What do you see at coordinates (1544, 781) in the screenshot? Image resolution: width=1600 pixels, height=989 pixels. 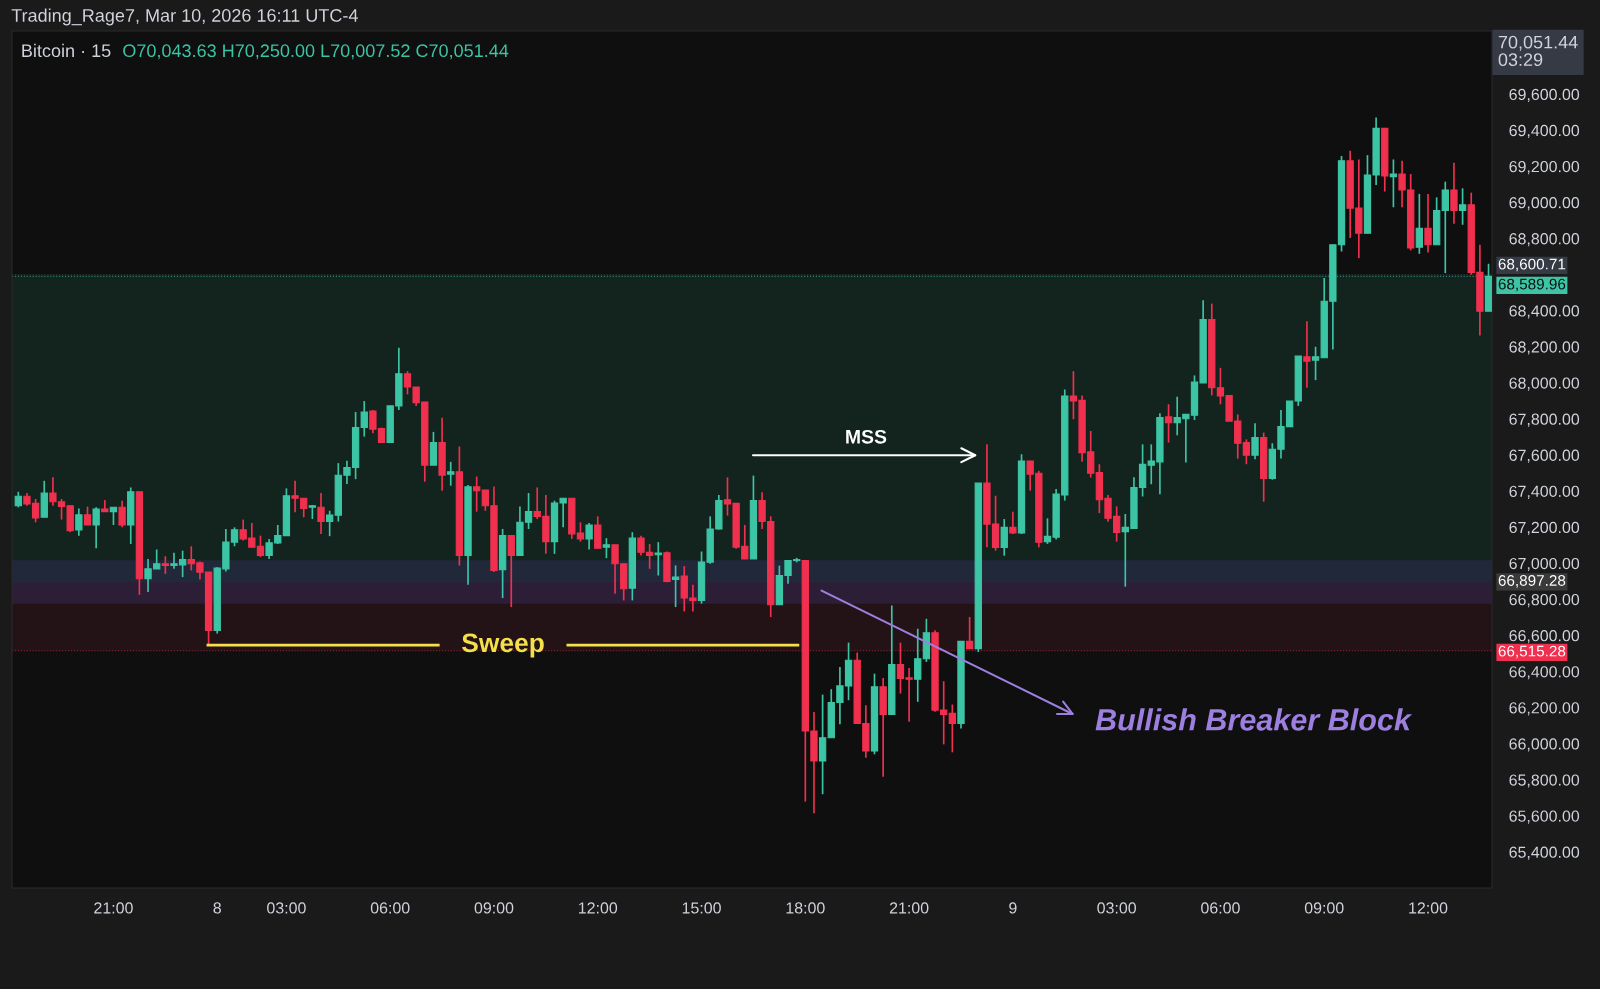 I see `y-tick-label: 65,800.00` at bounding box center [1544, 781].